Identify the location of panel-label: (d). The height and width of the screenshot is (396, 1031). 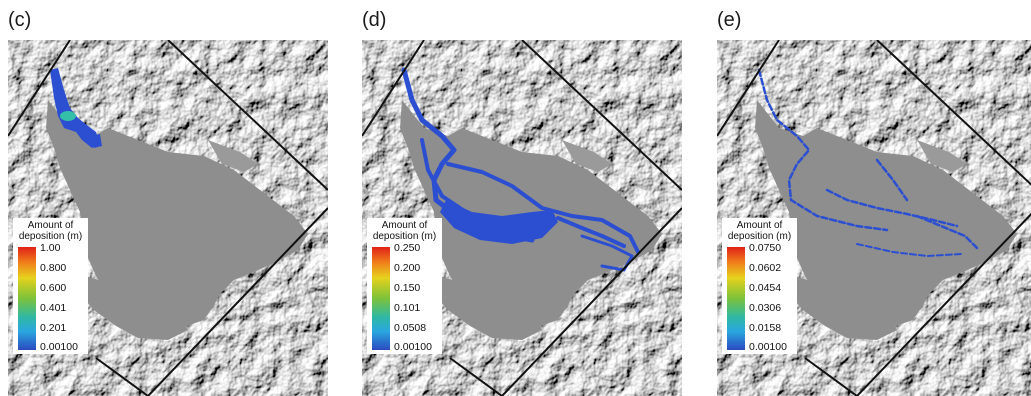
(374, 20).